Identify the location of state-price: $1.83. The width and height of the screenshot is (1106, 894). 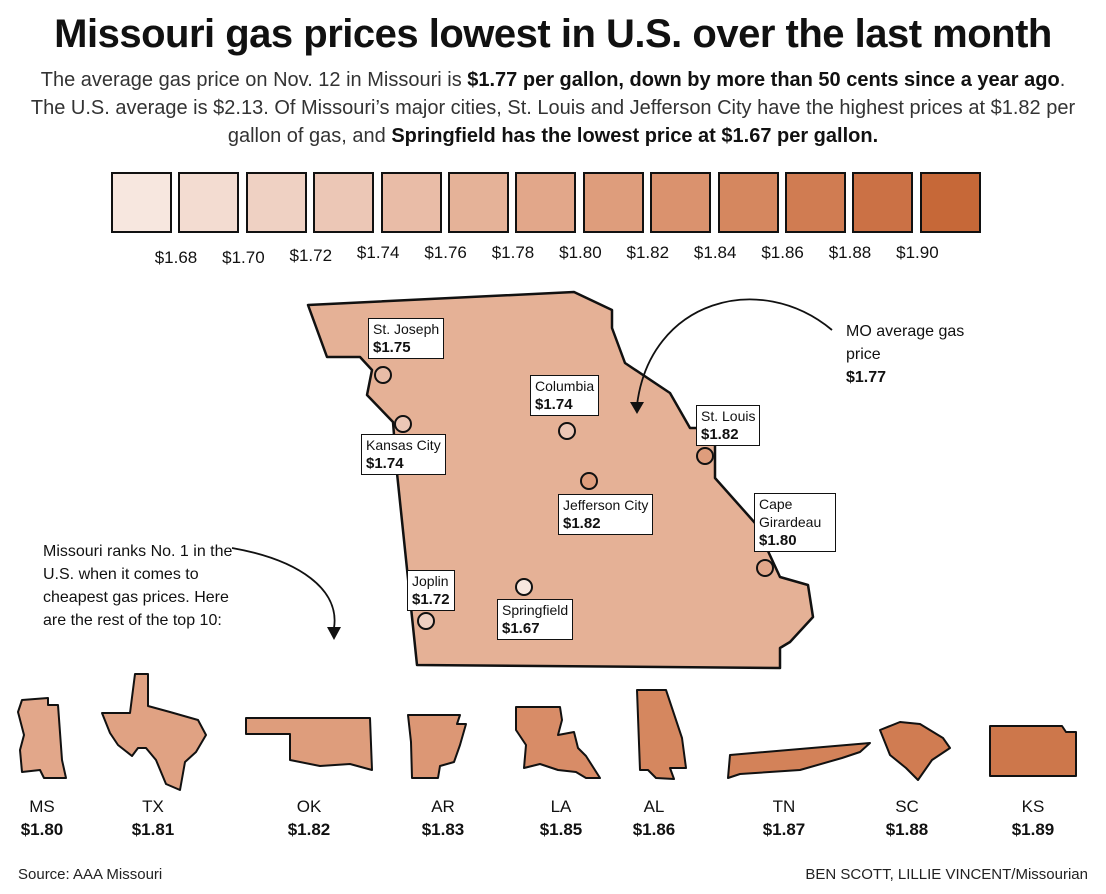
(443, 829).